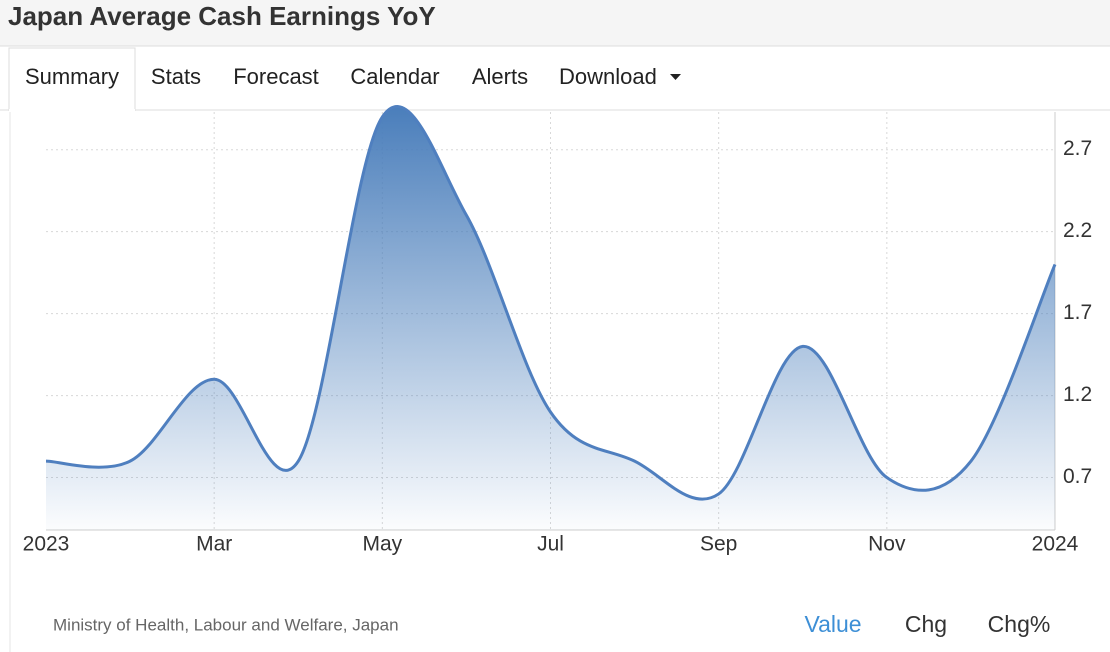 The image size is (1110, 652). Describe the element at coordinates (46, 544) in the screenshot. I see `x-tick-label: 2023` at that location.